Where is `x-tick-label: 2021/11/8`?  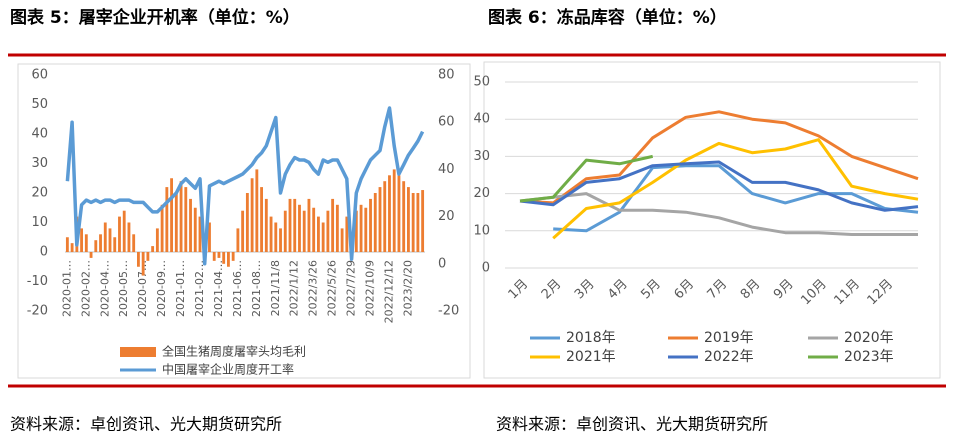
x-tick-label: 2021/11/8 is located at coordinates (275, 288).